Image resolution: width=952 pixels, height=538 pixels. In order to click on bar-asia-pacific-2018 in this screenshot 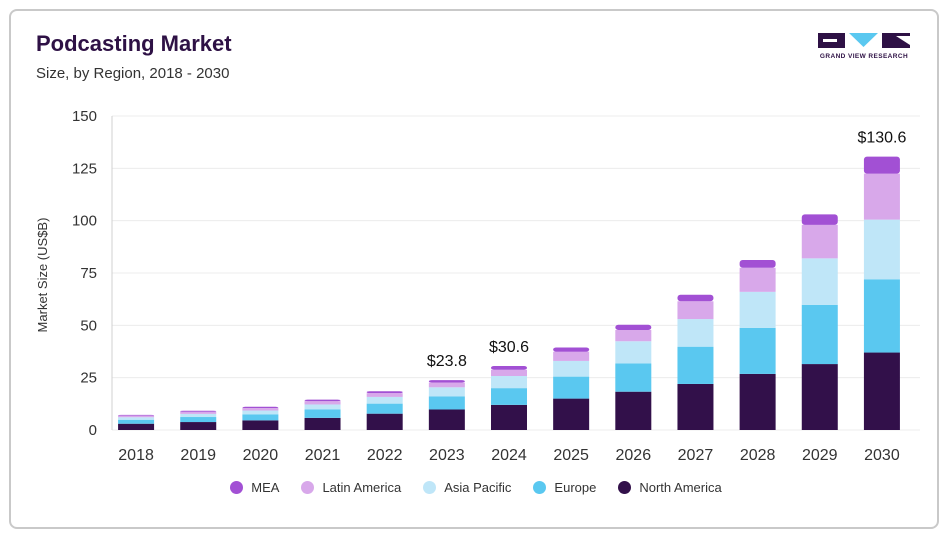, I will do `click(136, 418)`.